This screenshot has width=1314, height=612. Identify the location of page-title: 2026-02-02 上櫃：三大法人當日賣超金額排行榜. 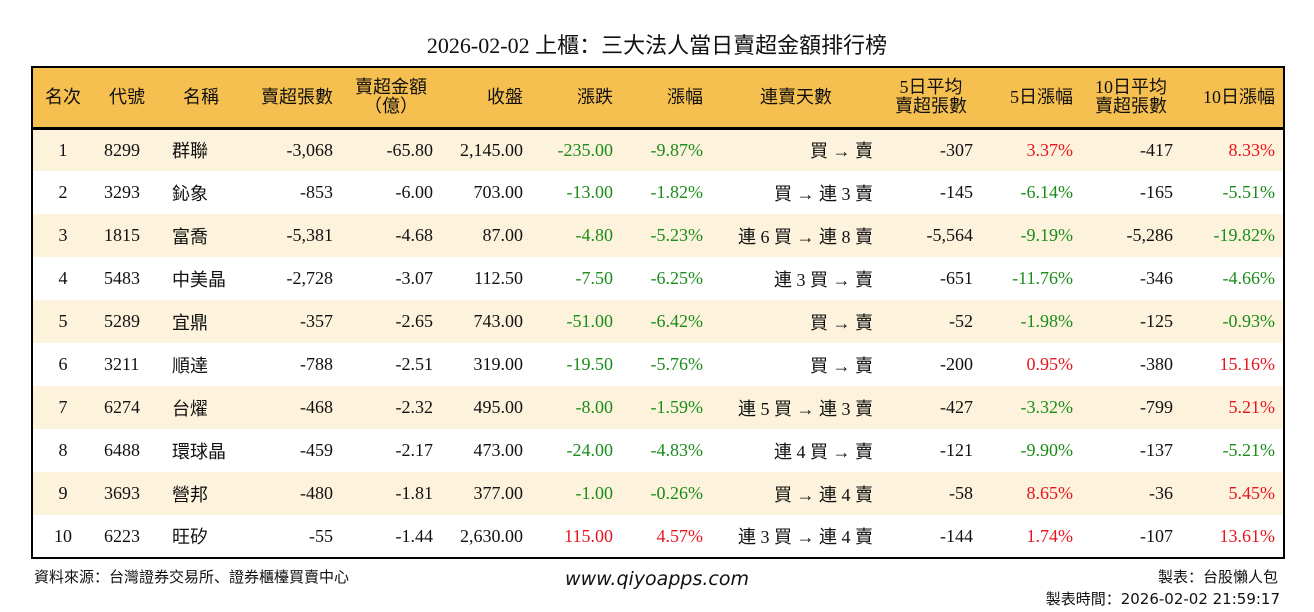
(657, 45).